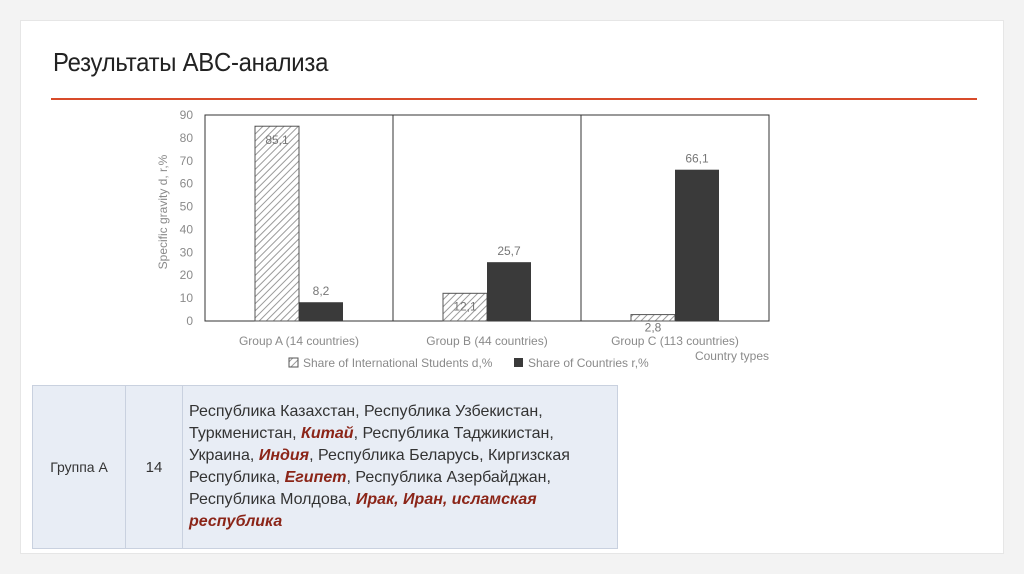  I want to click on country-highlight: Индия, so click(284, 455).